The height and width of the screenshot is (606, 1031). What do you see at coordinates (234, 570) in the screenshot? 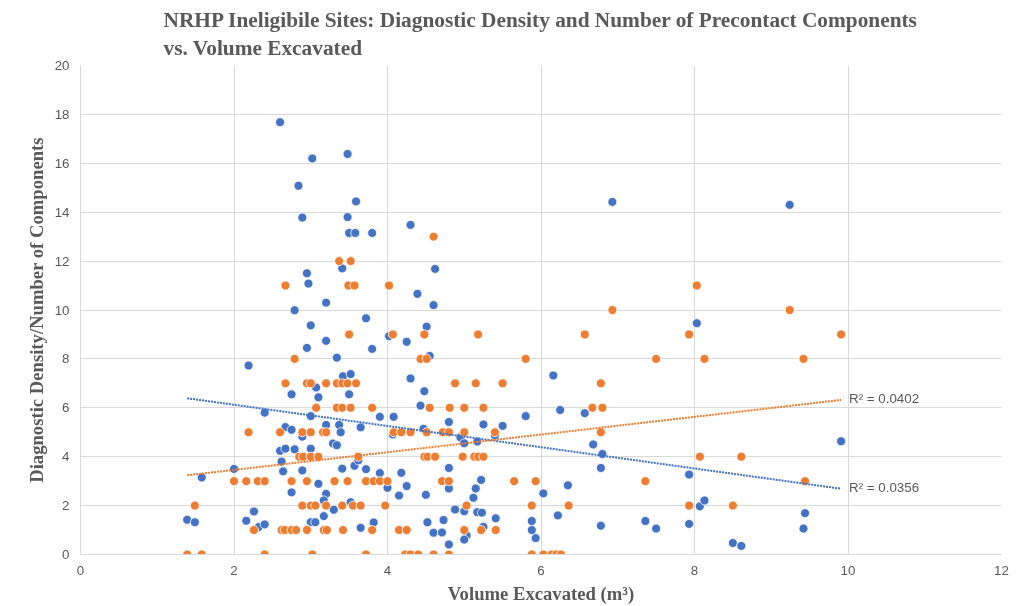
I see `x-tick-label: 2` at bounding box center [234, 570].